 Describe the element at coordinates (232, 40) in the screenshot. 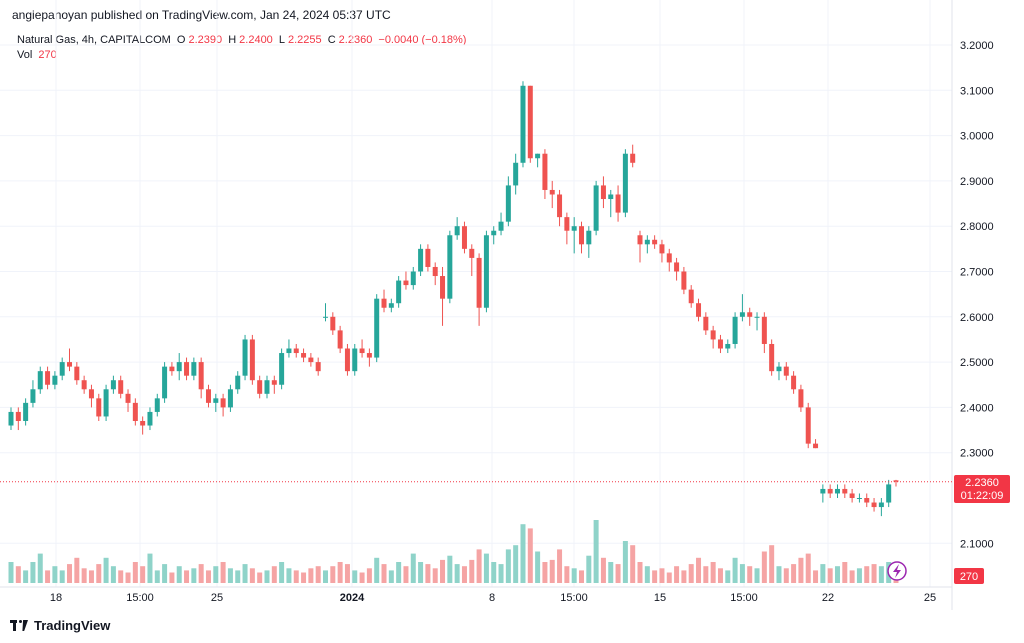

I see `high-label: H` at that location.